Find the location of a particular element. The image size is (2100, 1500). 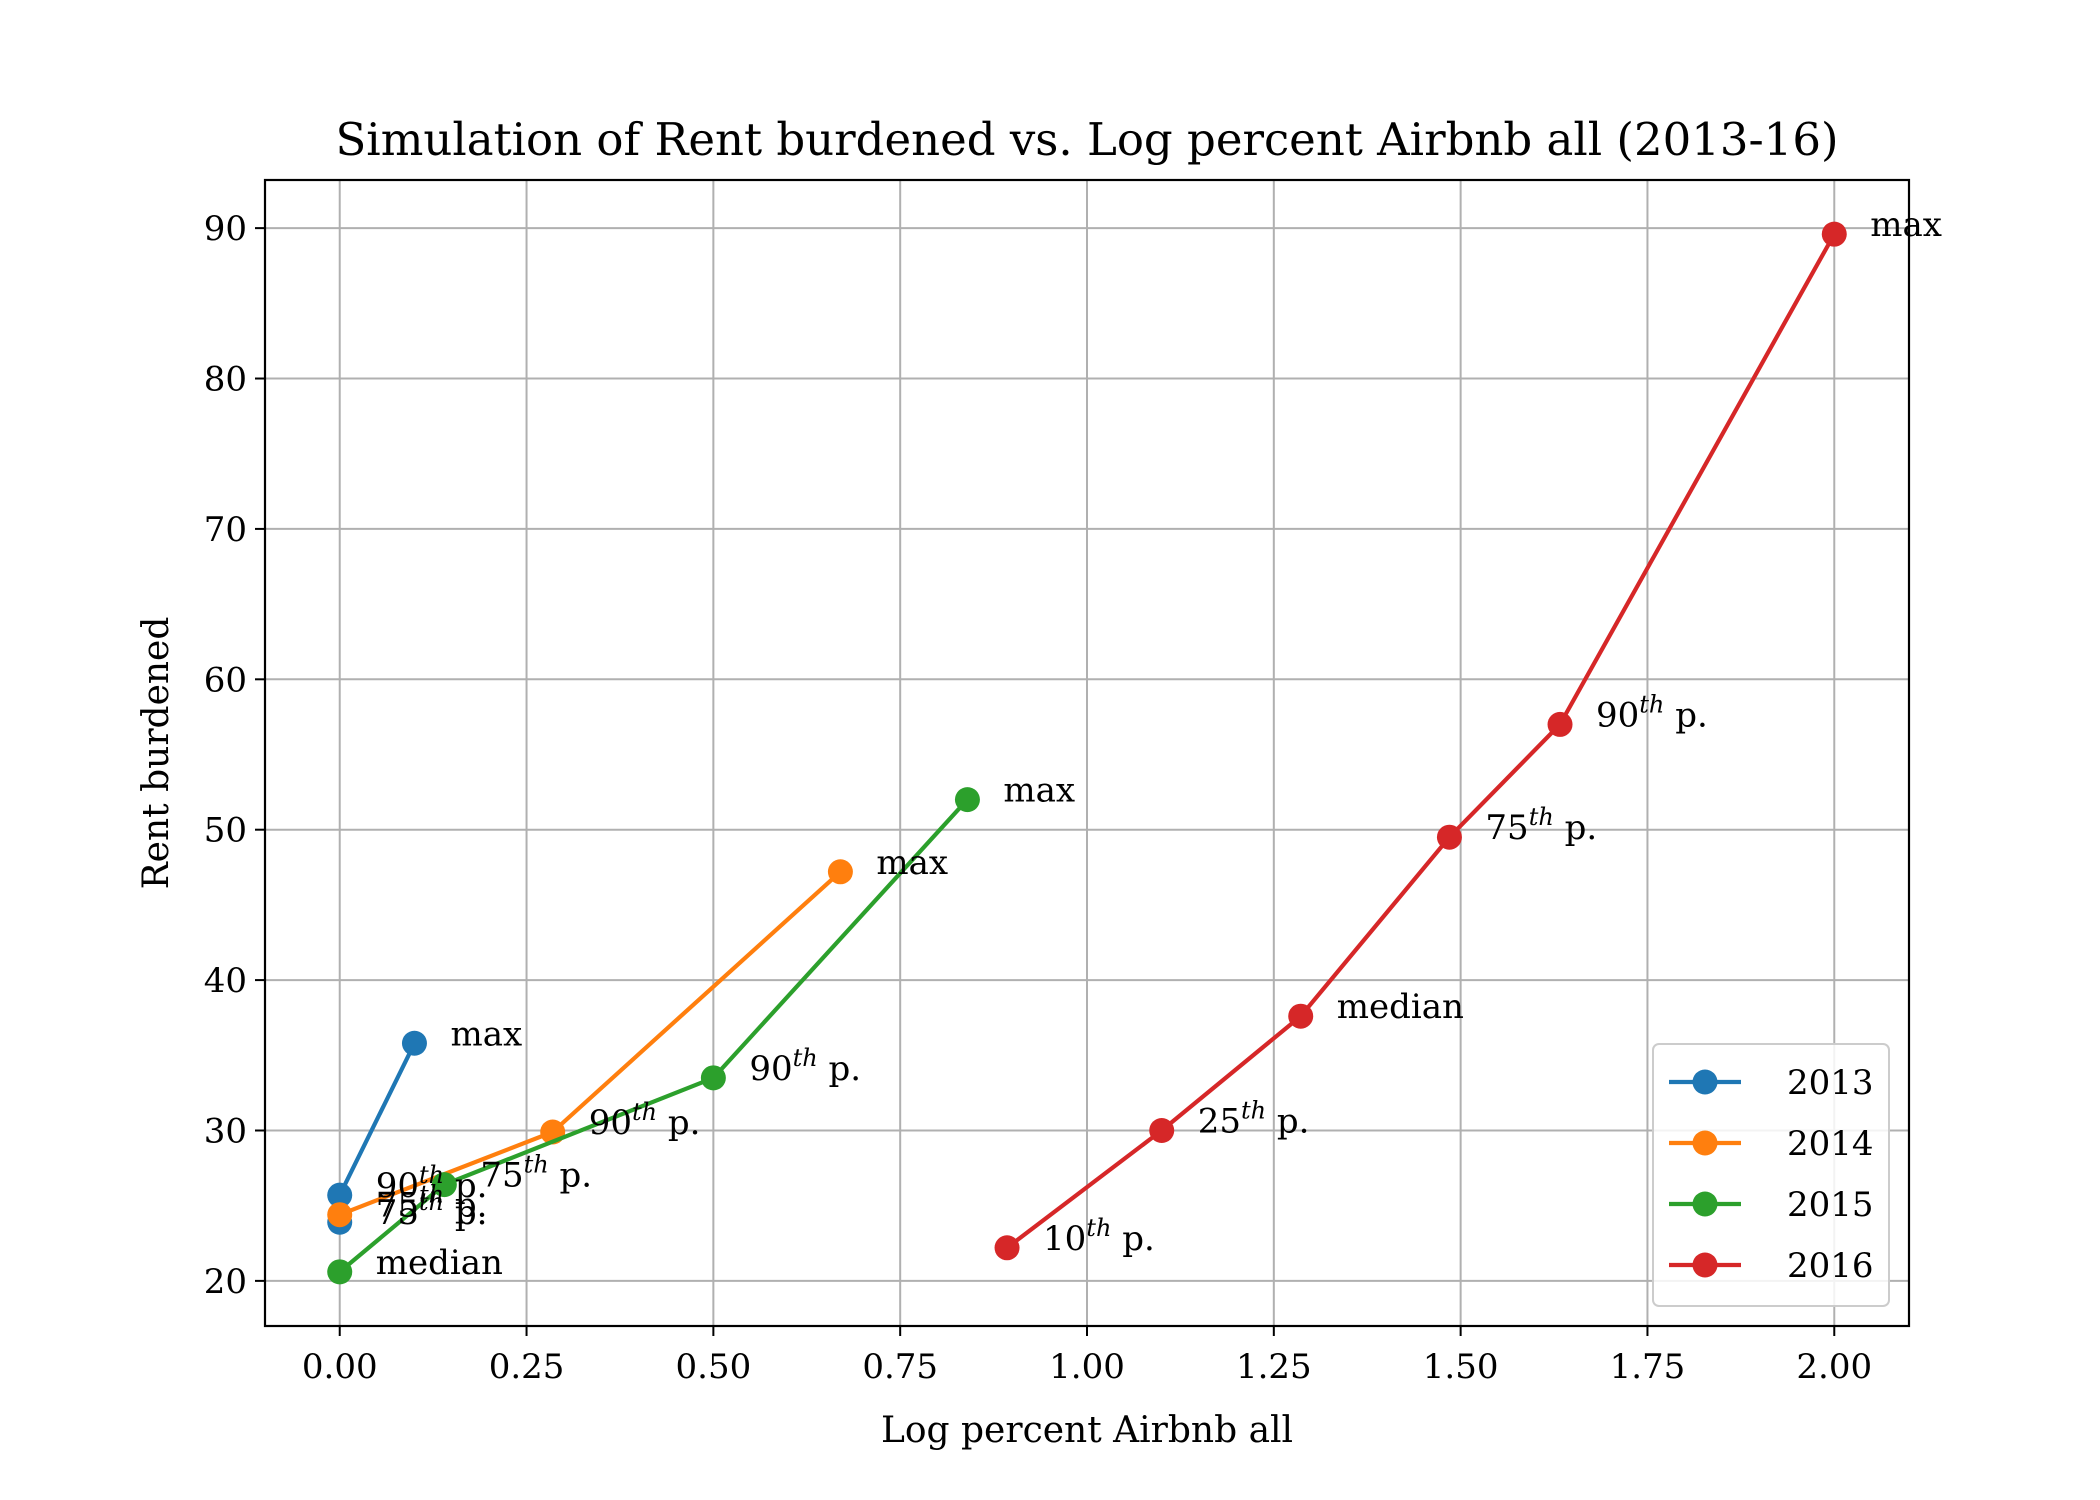

legend-marker-2015 is located at coordinates (1705, 1204).